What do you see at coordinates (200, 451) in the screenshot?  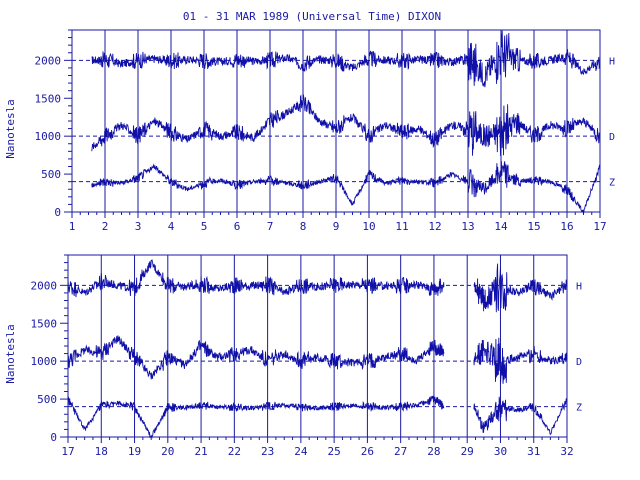 I see `x-tick-label: 21` at bounding box center [200, 451].